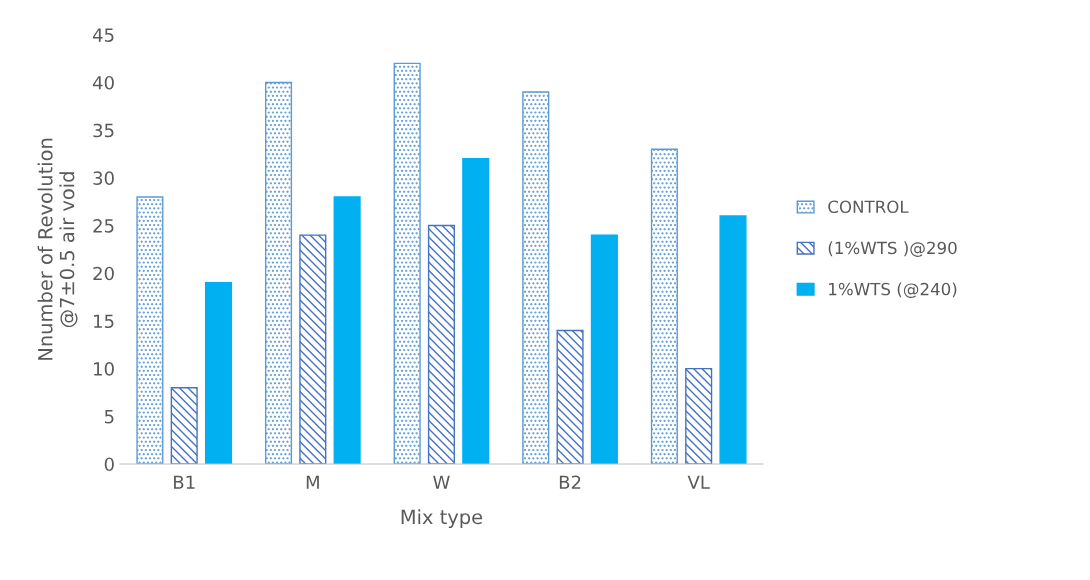 This screenshot has height=580, width=1090. I want to click on x-tick-label: M, so click(312, 482).